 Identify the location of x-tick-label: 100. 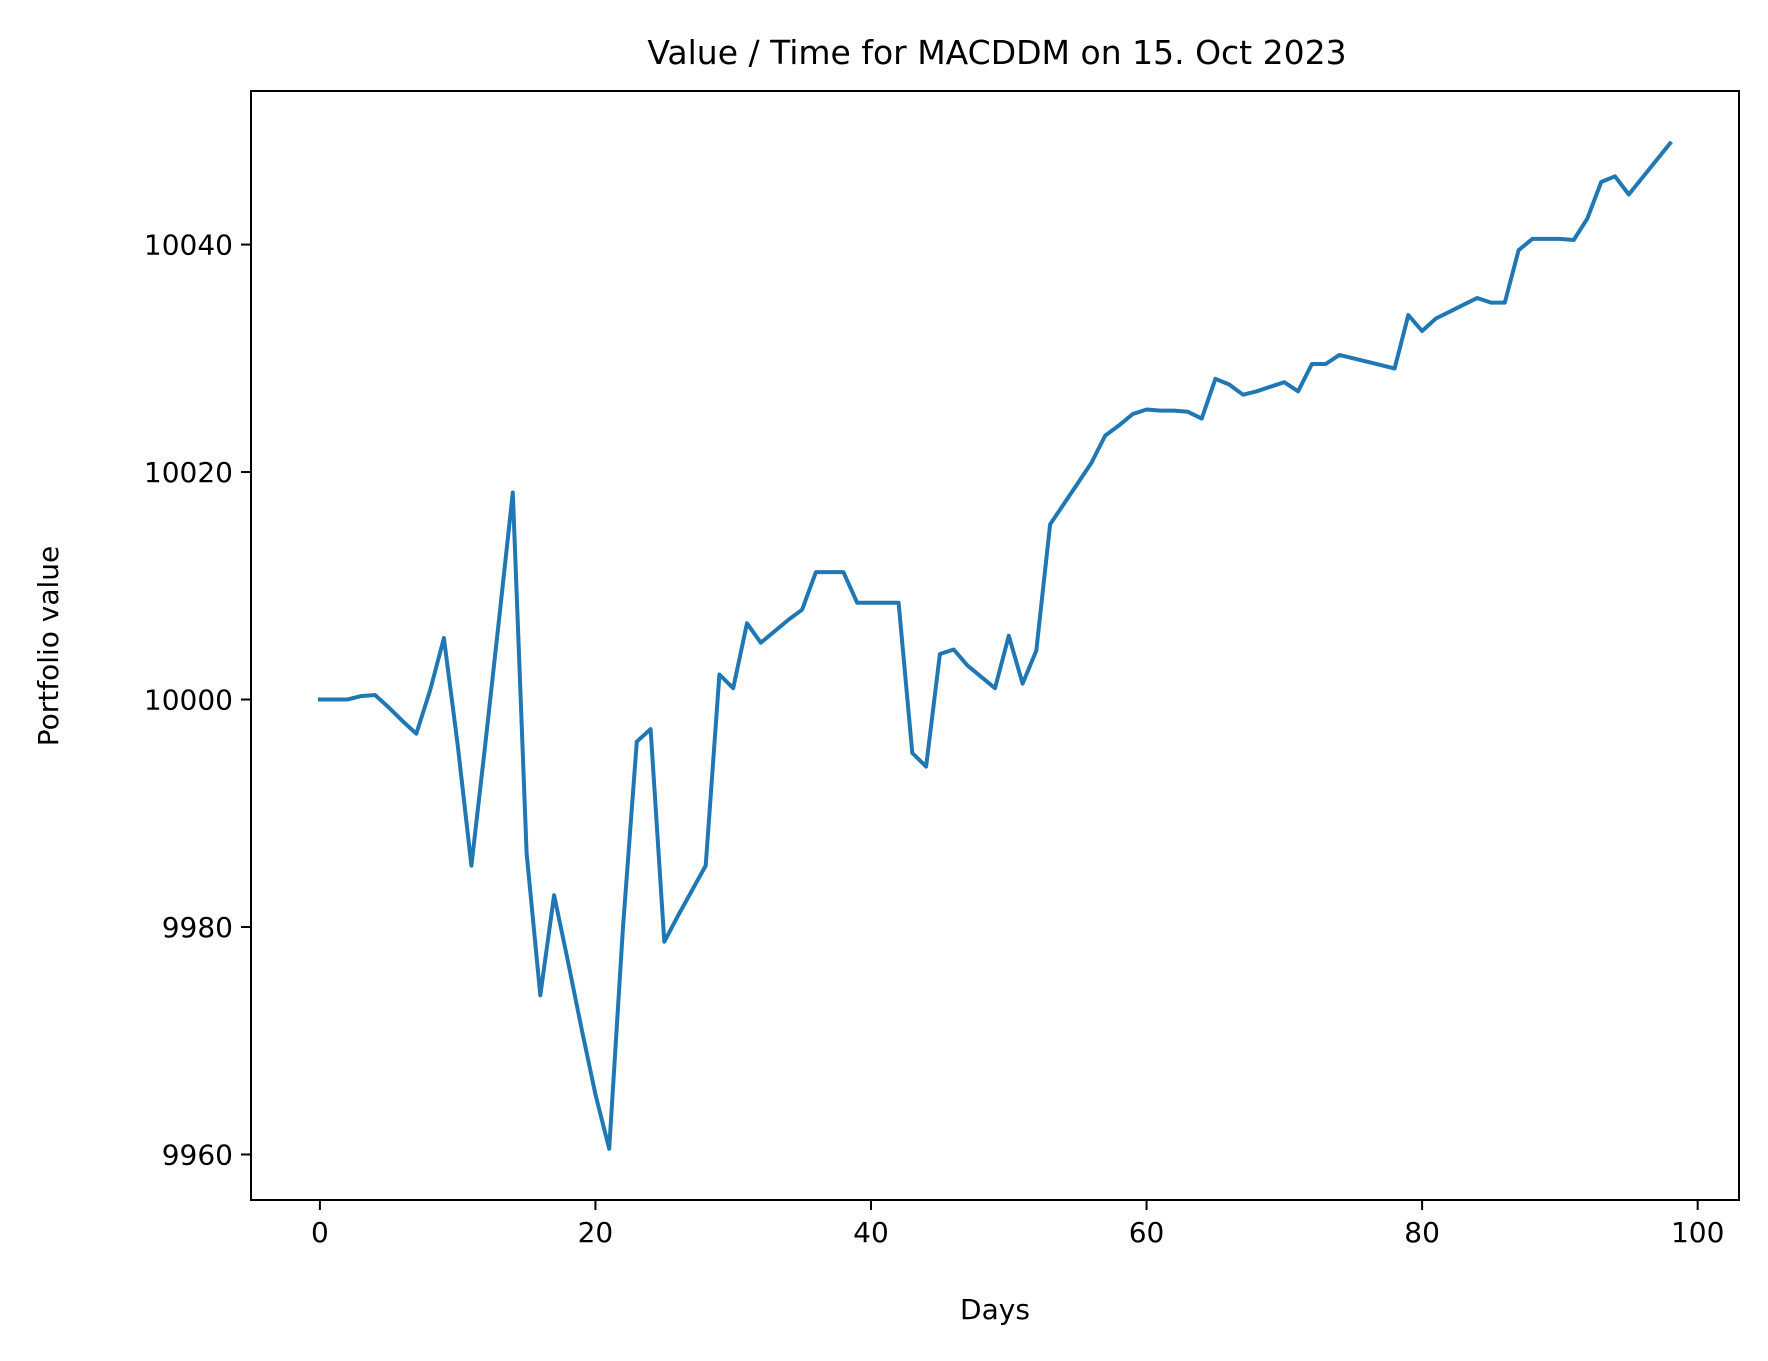
(1697, 1232).